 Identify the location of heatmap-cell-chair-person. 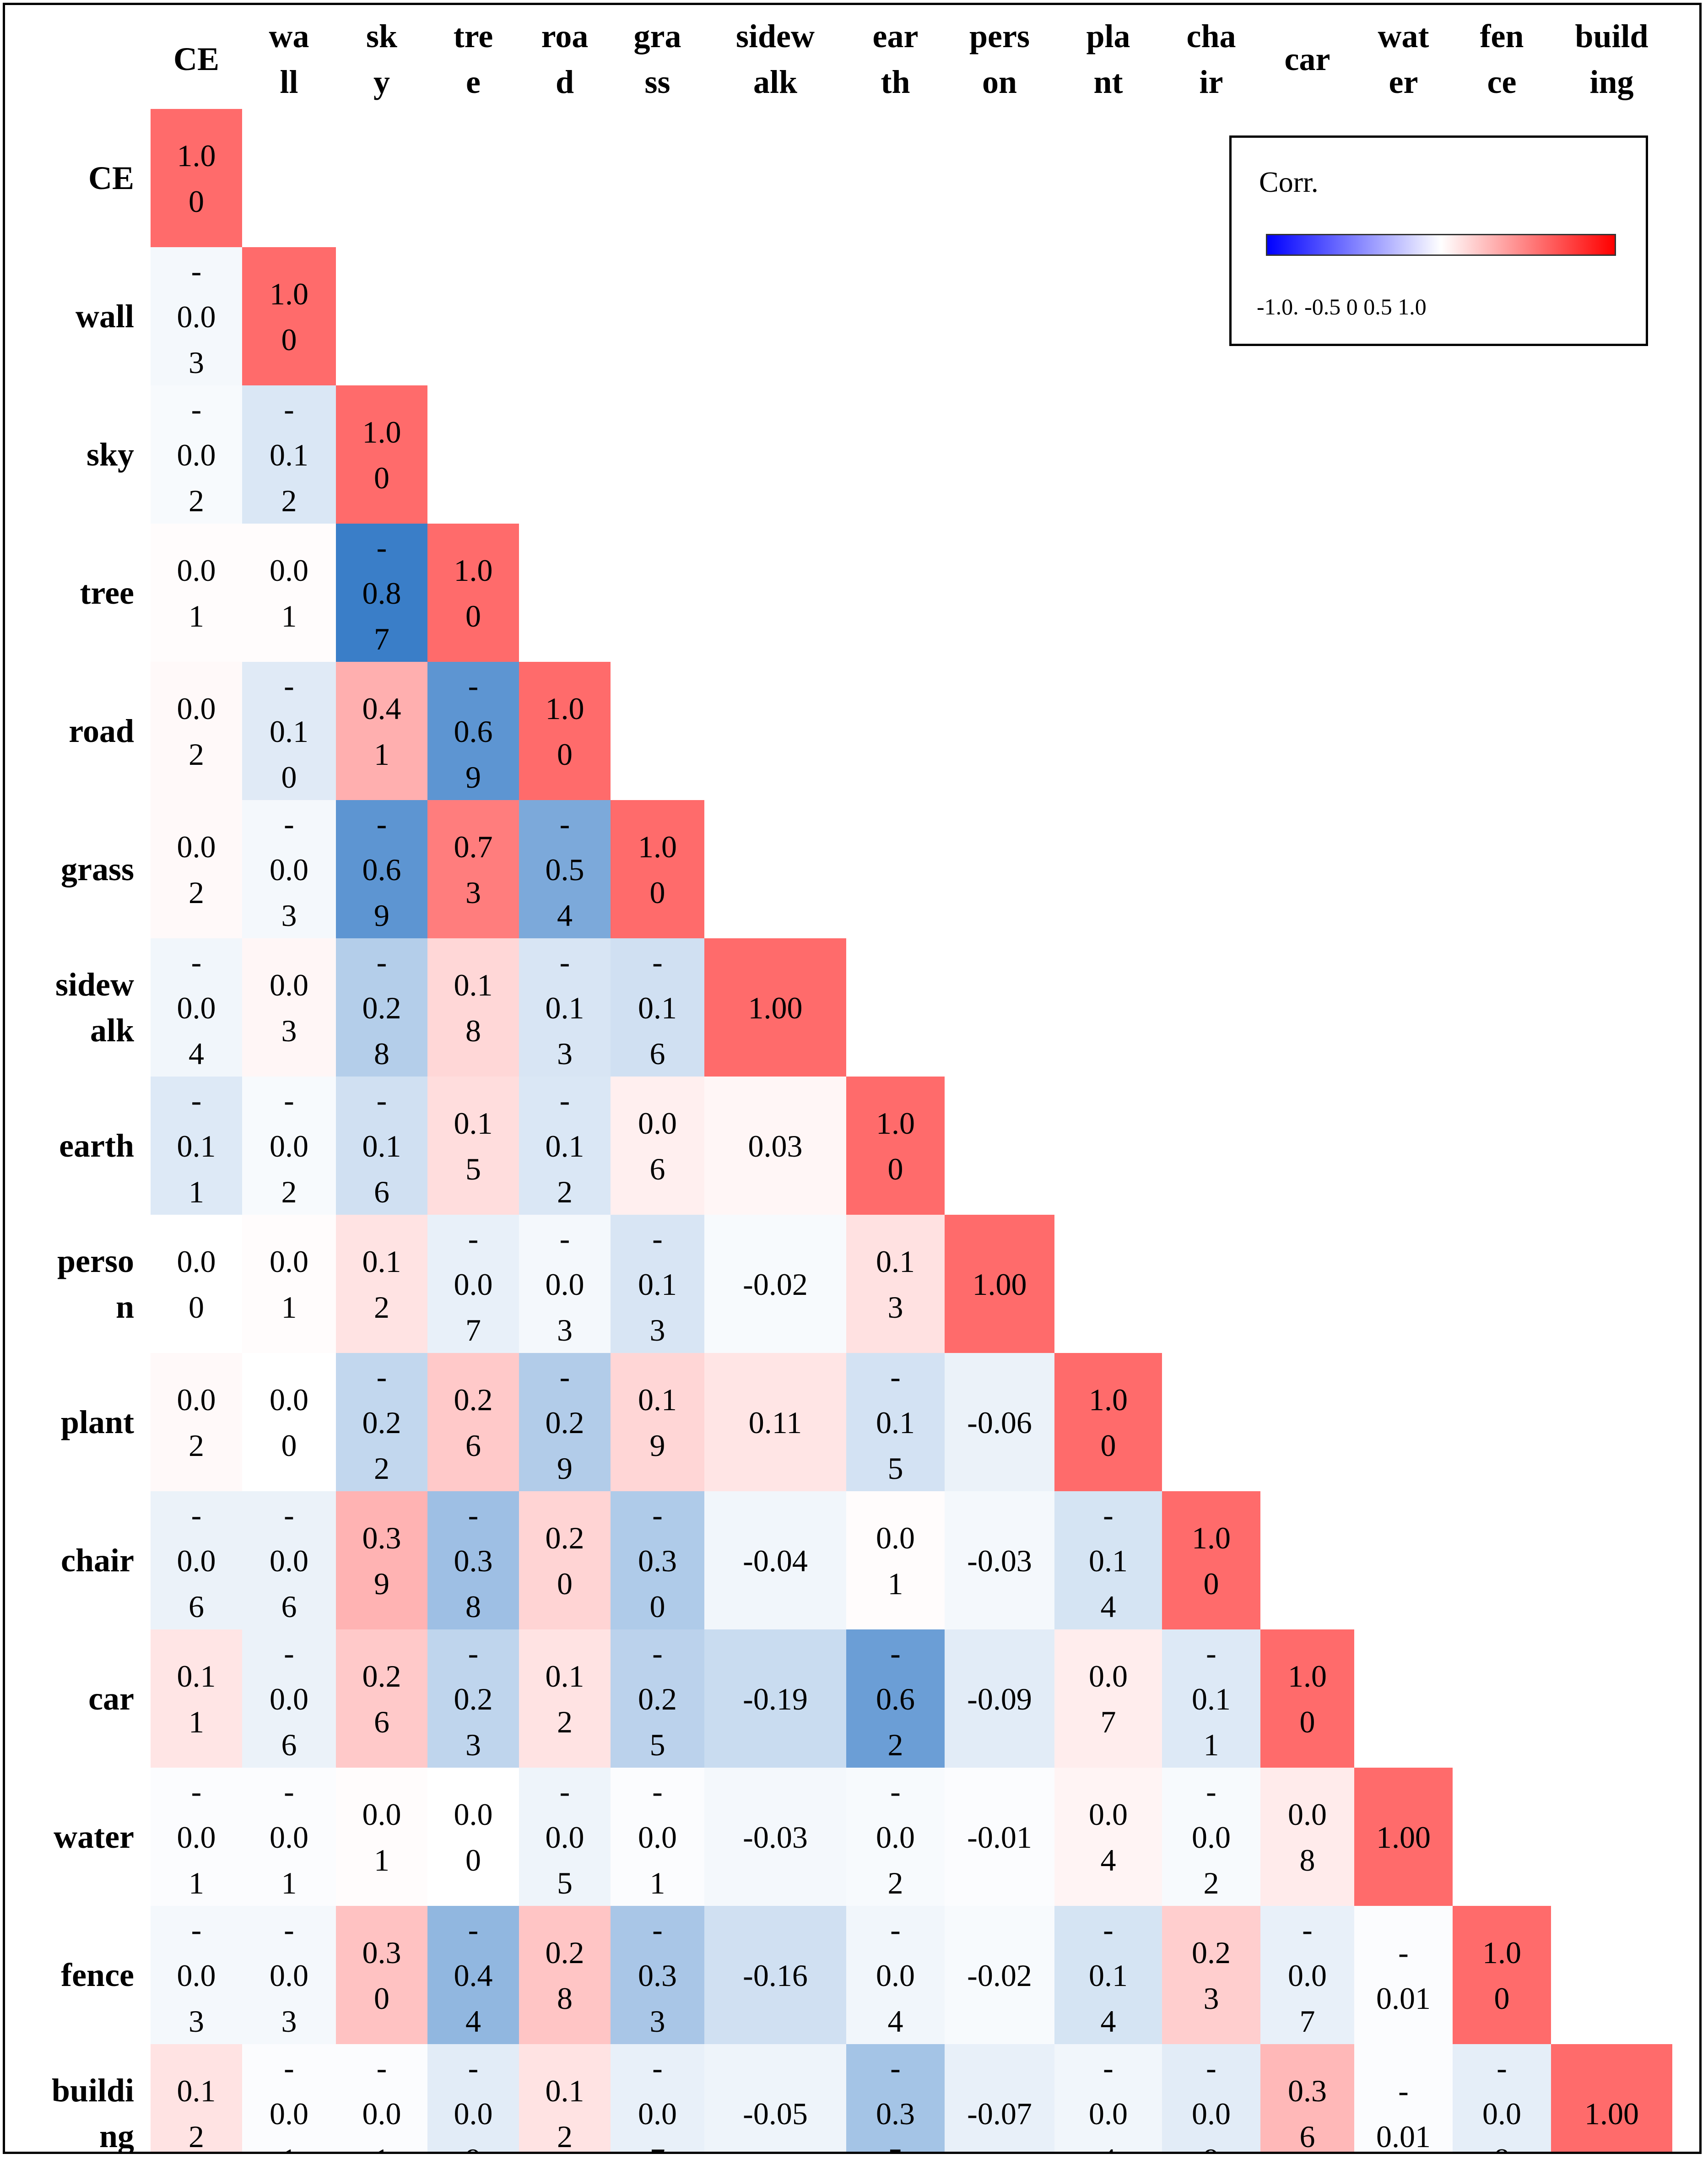
(999, 1560).